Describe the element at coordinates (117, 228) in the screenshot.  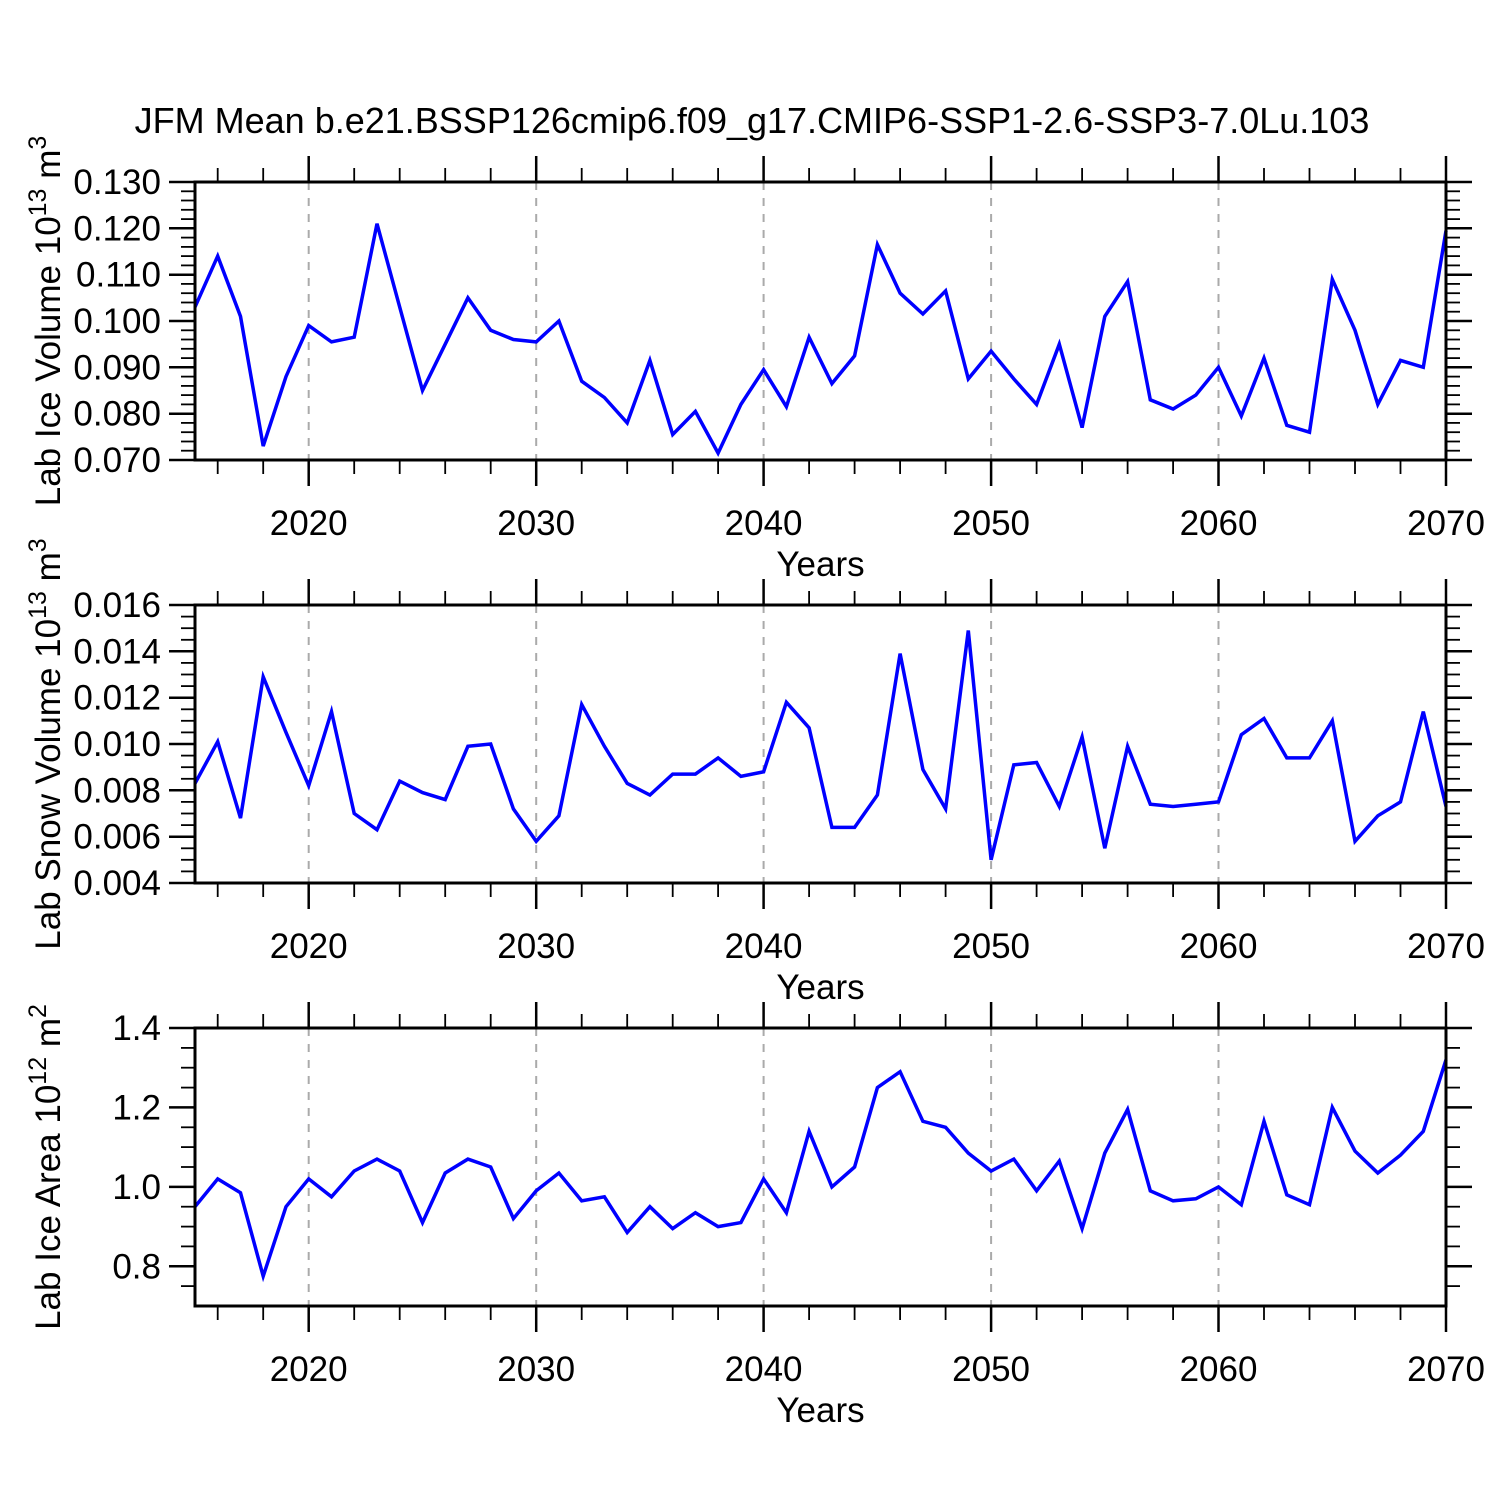
I see `y-tick-label: 0.120` at that location.